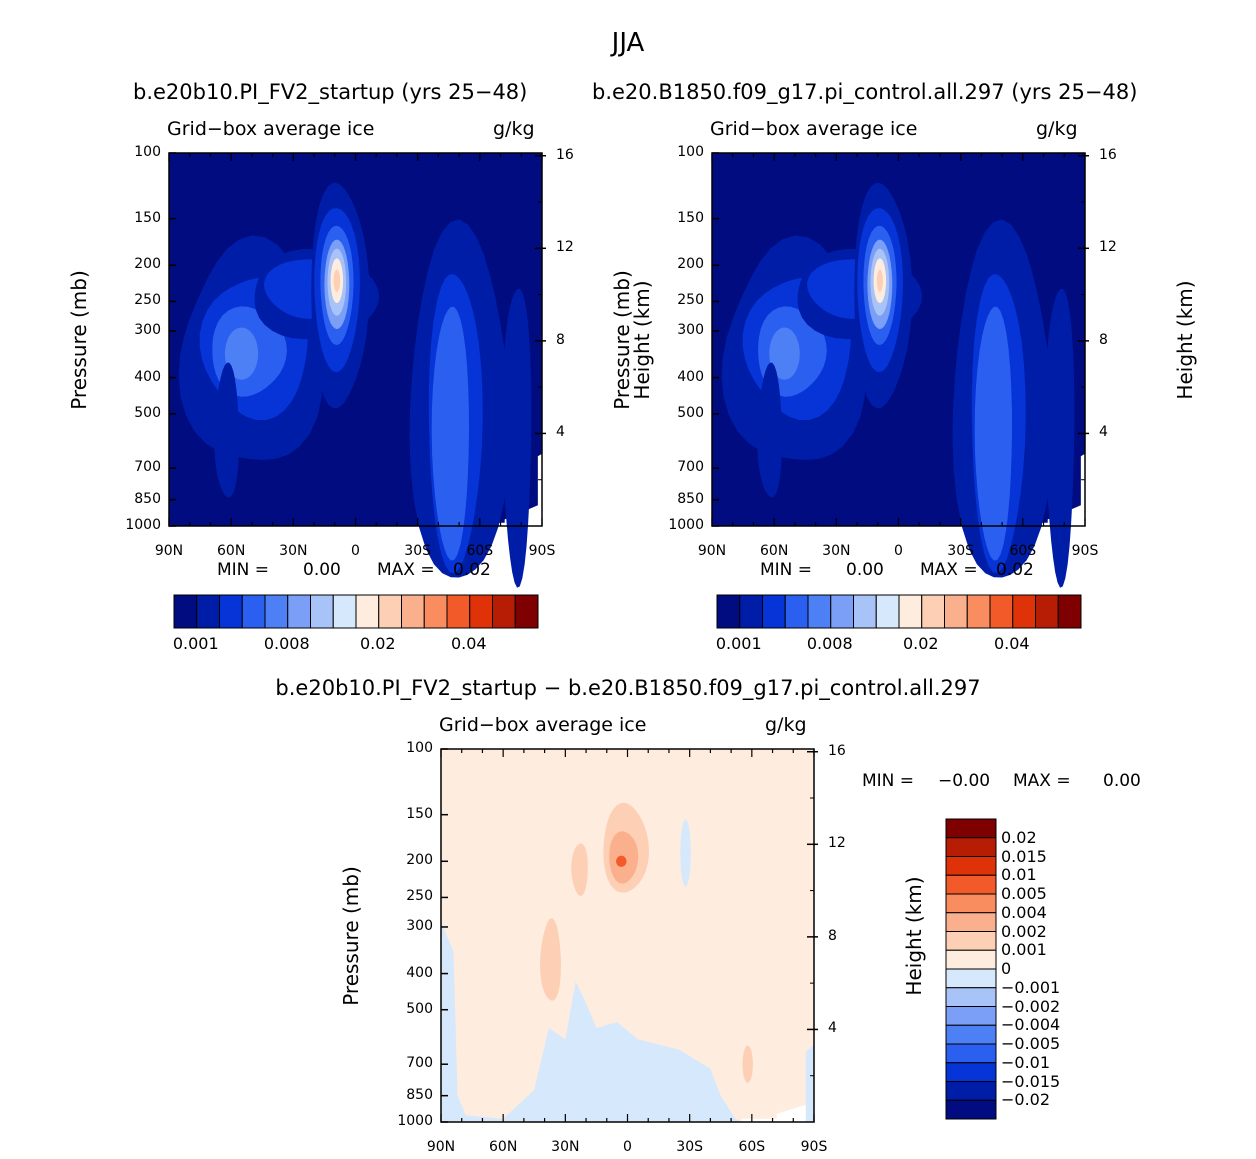  Describe the element at coordinates (1024, 912) in the screenshot. I see `colorbar-label: 0.004` at that location.